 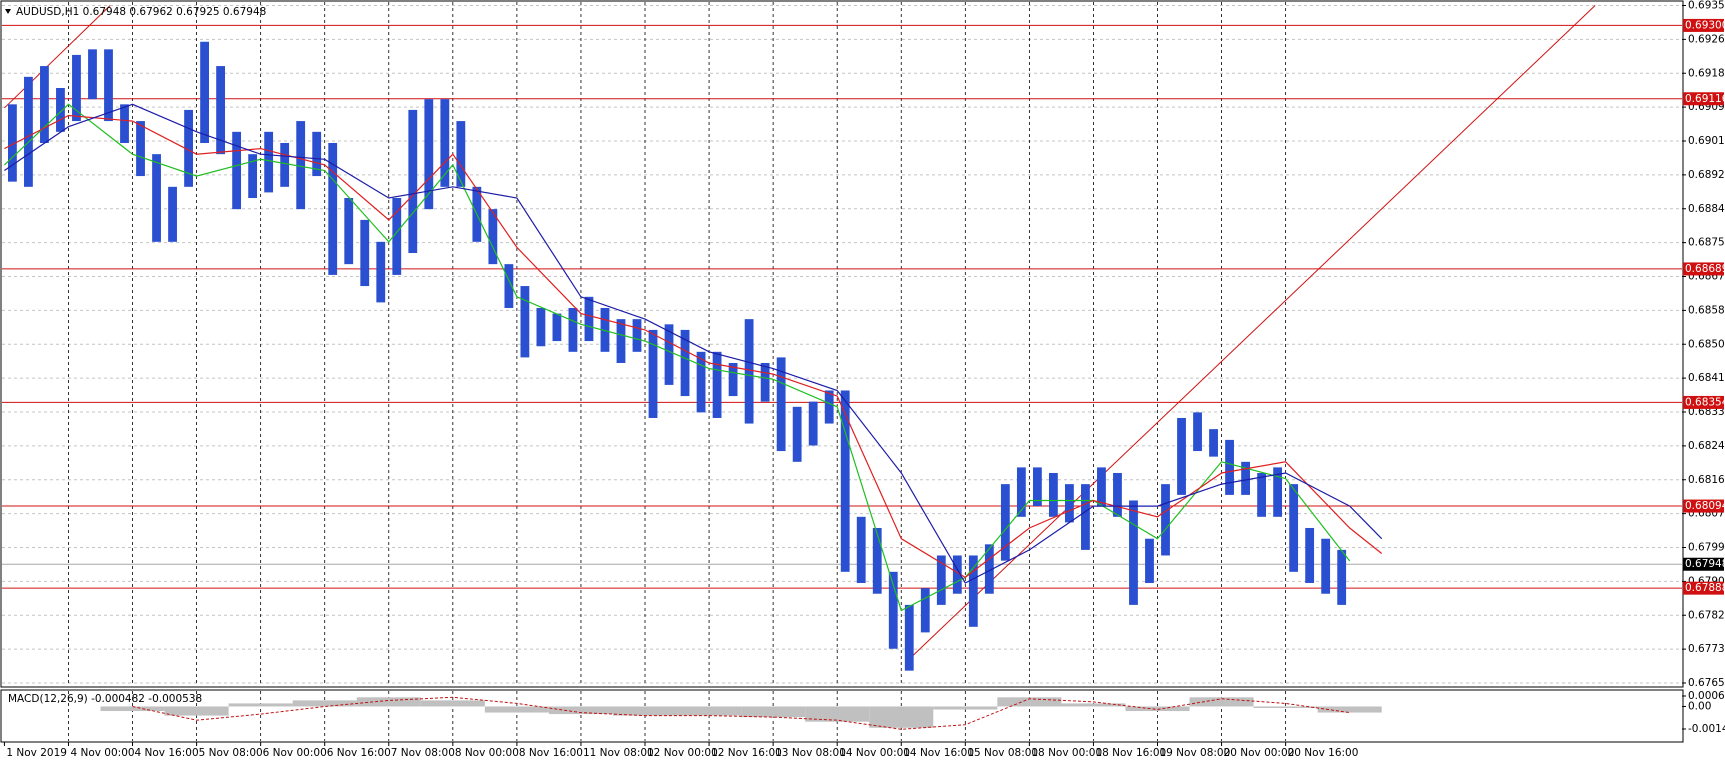 What do you see at coordinates (1706, 175) in the screenshot?
I see `y-tick-label: 0.68925` at bounding box center [1706, 175].